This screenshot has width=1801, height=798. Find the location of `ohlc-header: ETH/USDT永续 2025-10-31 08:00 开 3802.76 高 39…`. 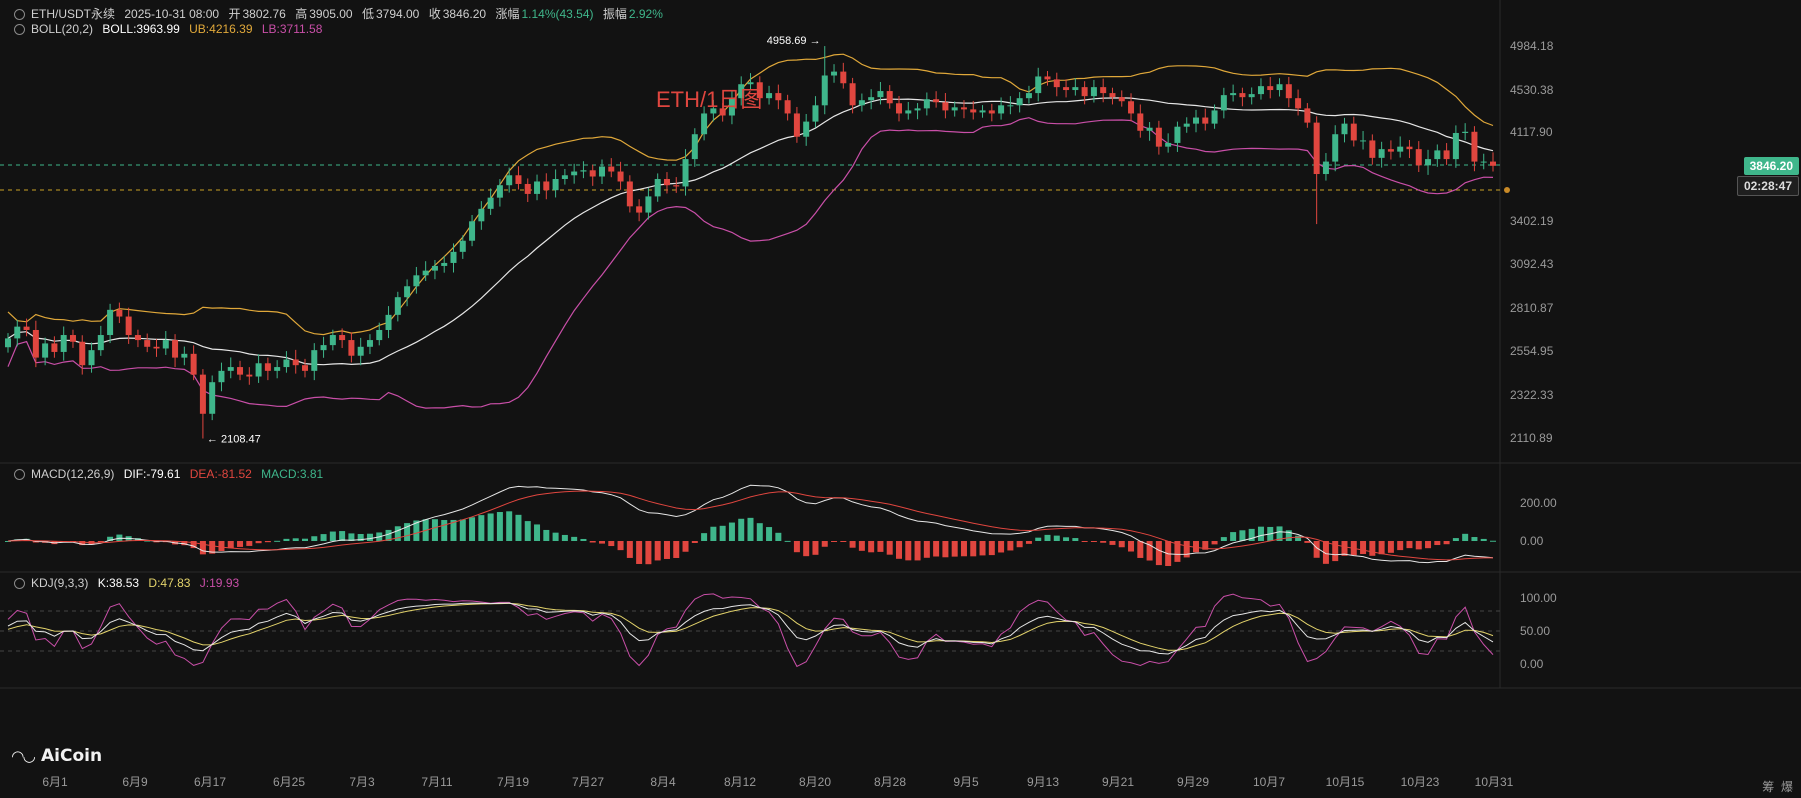

ohlc-header: ETH/USDT永续 2025-10-31 08:00 开 3802.76 高 39… is located at coordinates (341, 13).